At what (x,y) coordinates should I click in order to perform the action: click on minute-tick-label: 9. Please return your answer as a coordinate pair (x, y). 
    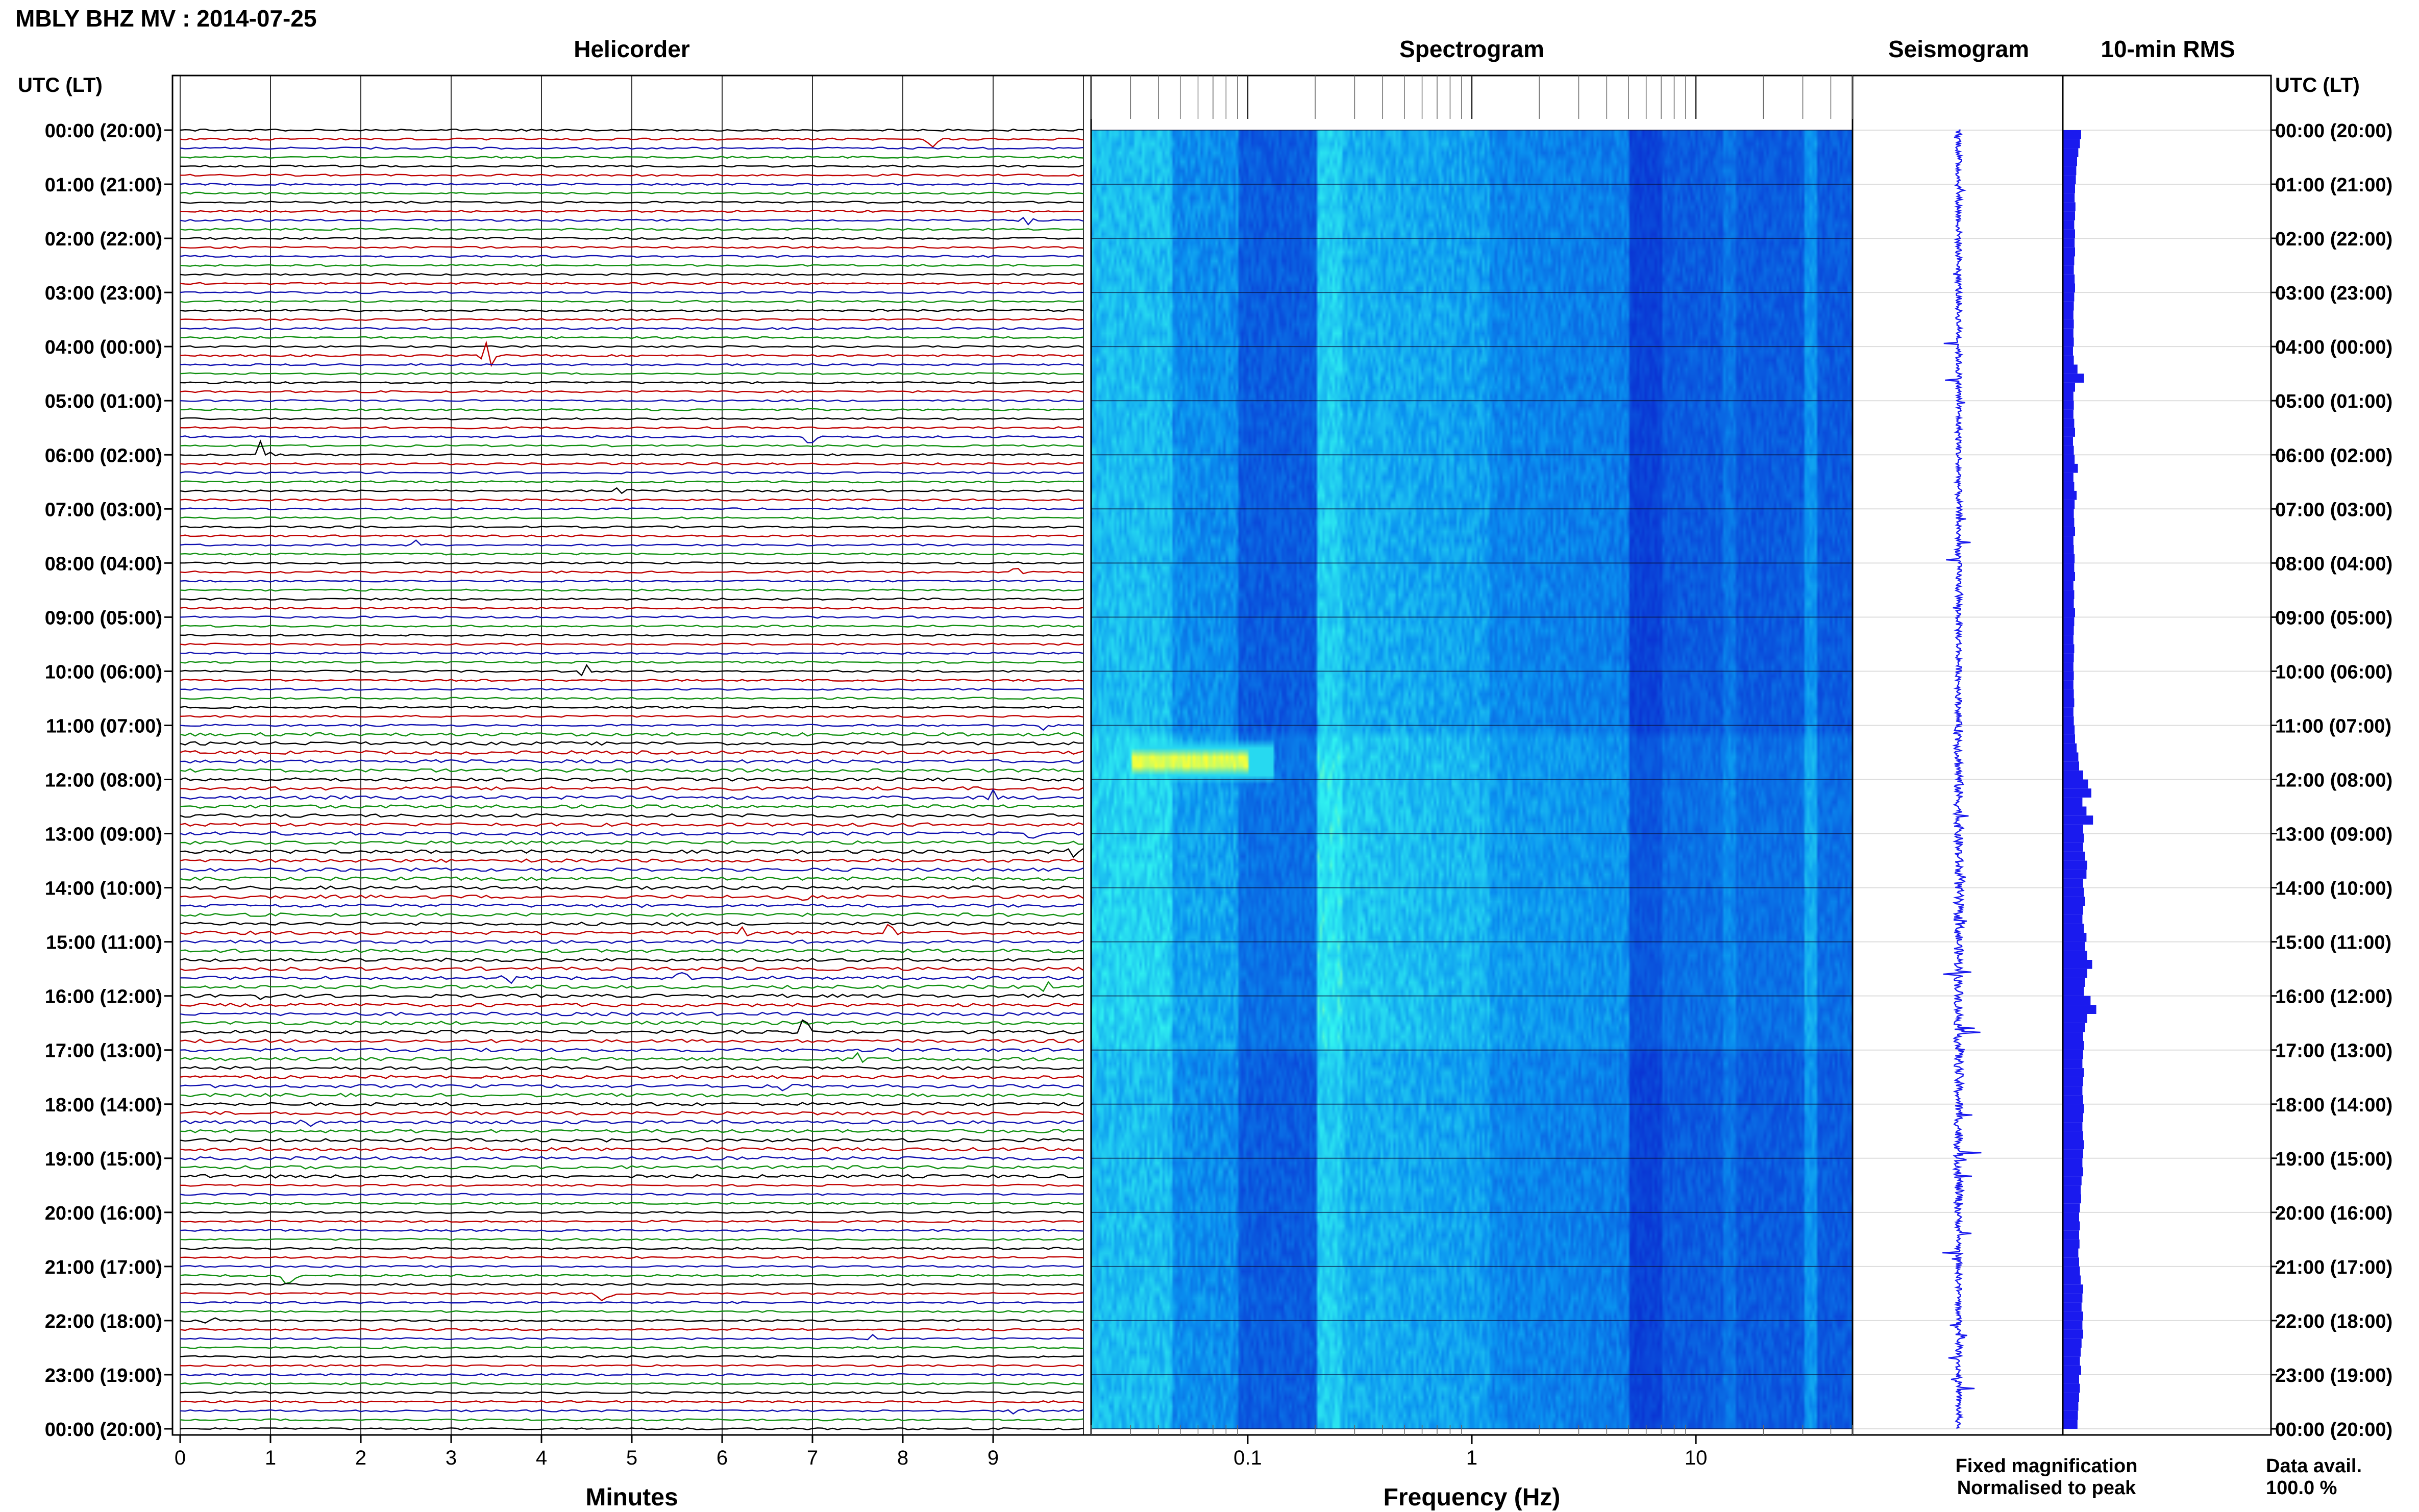
    Looking at the image, I should click on (993, 1458).